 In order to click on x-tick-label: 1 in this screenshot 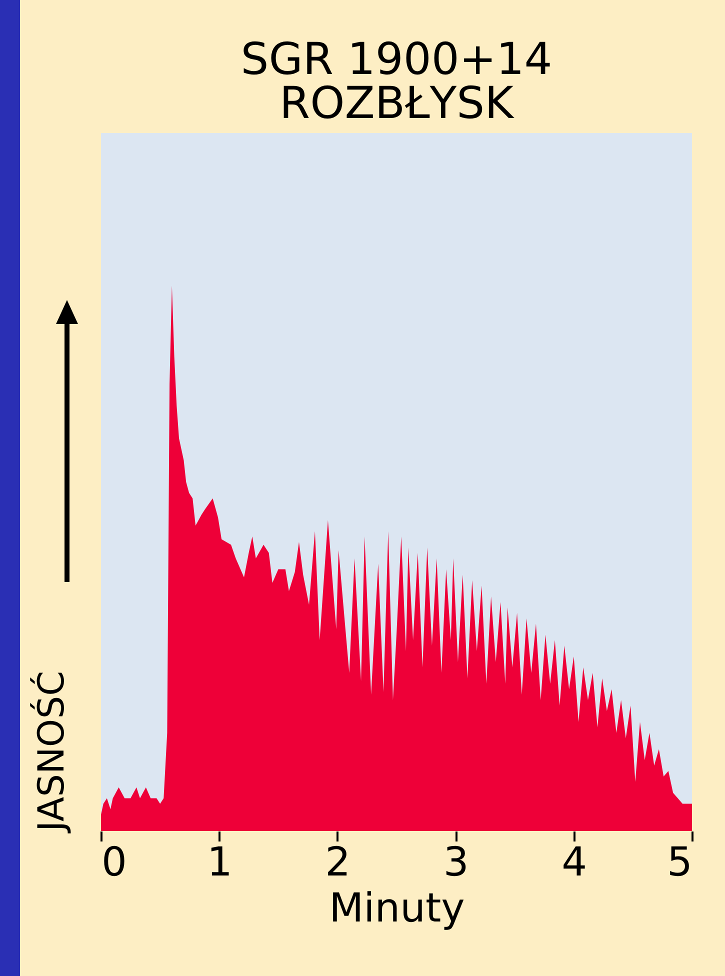, I will do `click(219, 863)`.